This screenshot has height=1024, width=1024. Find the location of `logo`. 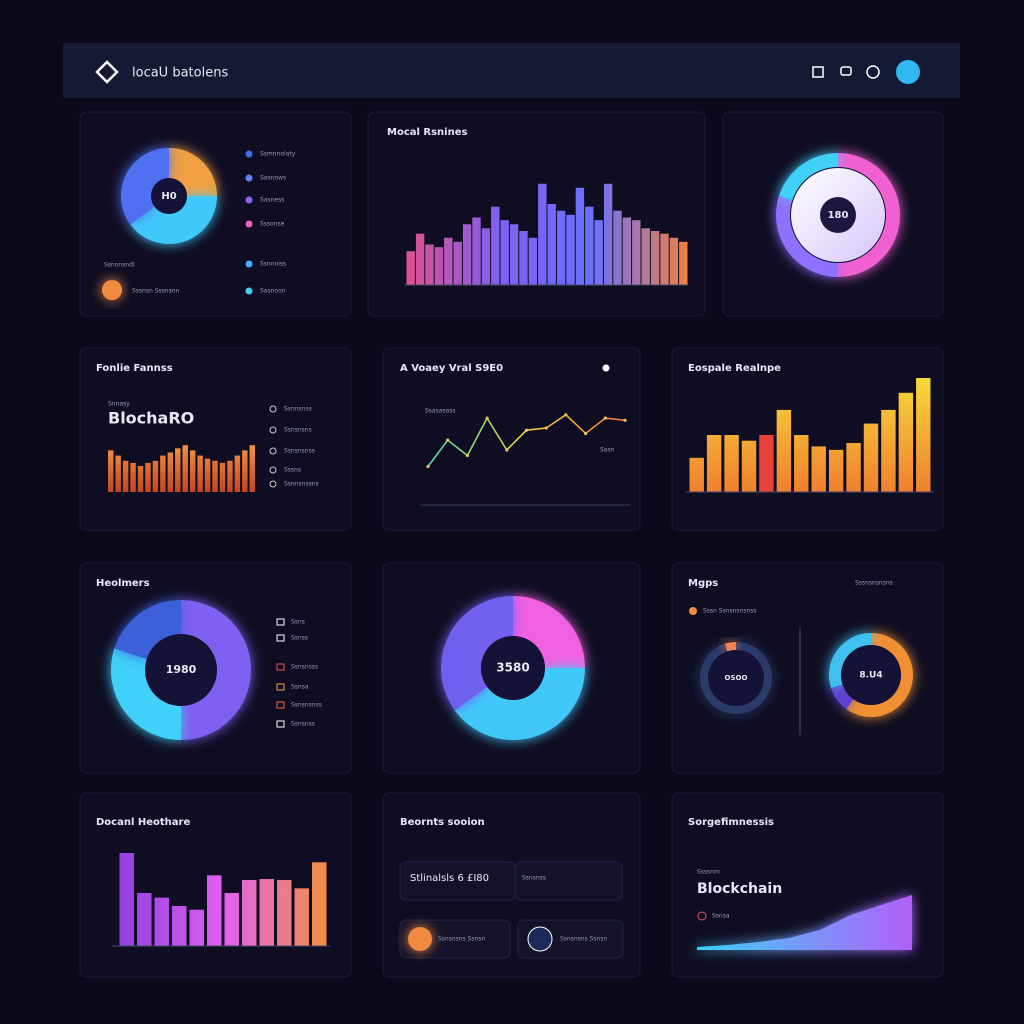

logo is located at coordinates (107, 72).